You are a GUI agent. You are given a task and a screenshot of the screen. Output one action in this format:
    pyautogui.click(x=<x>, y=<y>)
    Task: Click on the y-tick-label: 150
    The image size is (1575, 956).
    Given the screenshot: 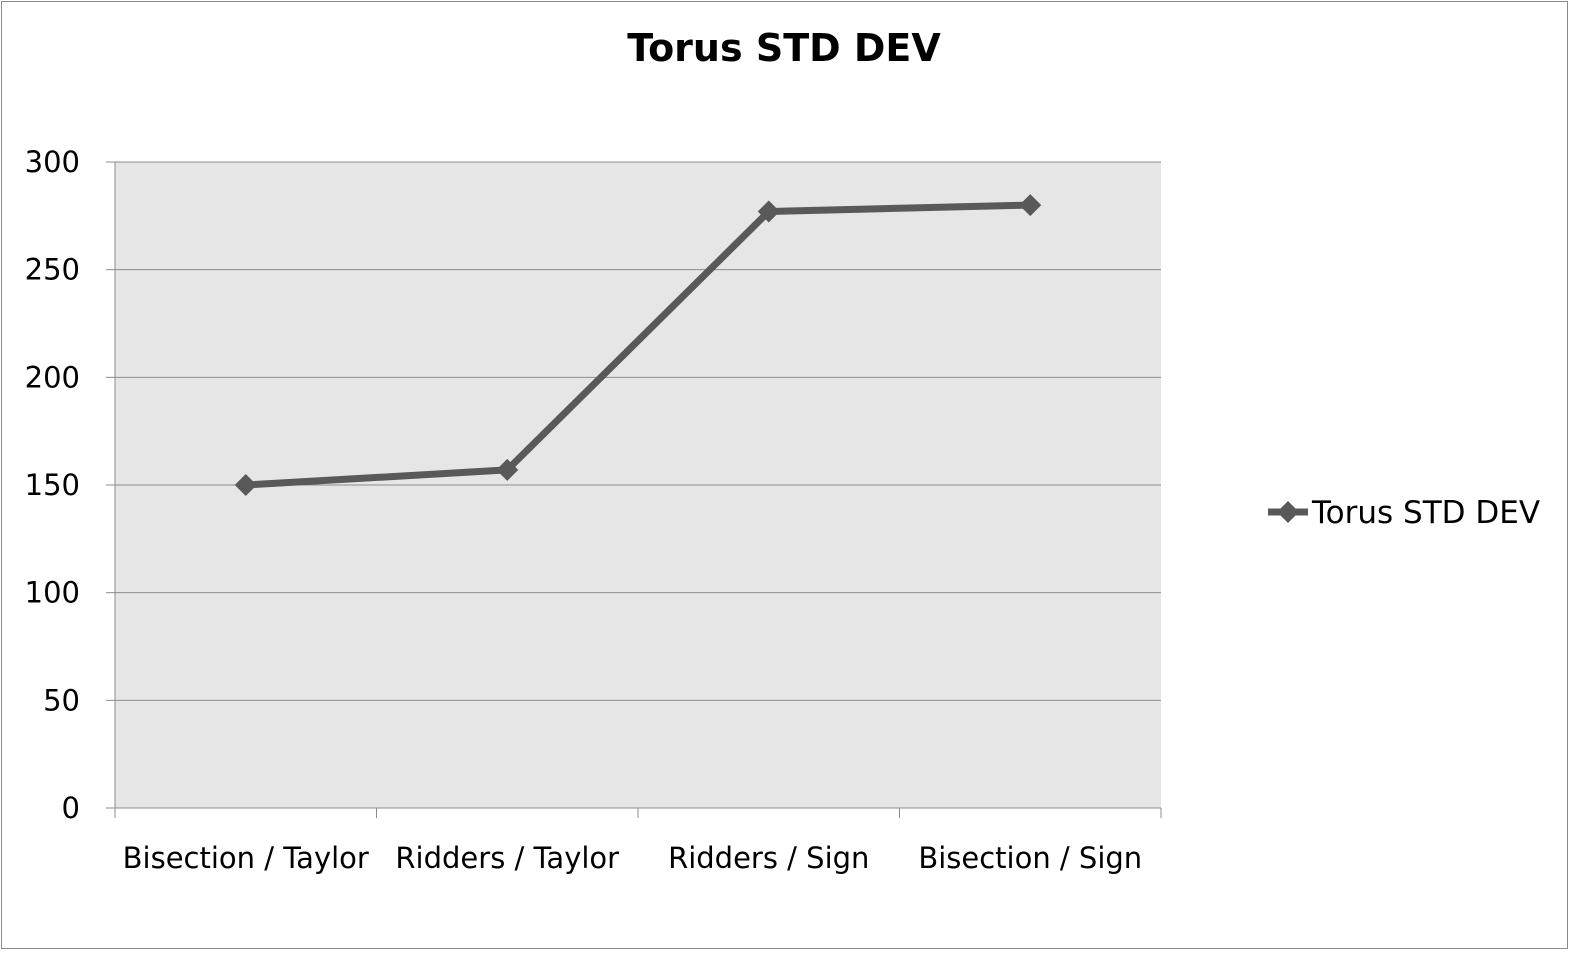 What is the action you would take?
    pyautogui.click(x=52, y=485)
    